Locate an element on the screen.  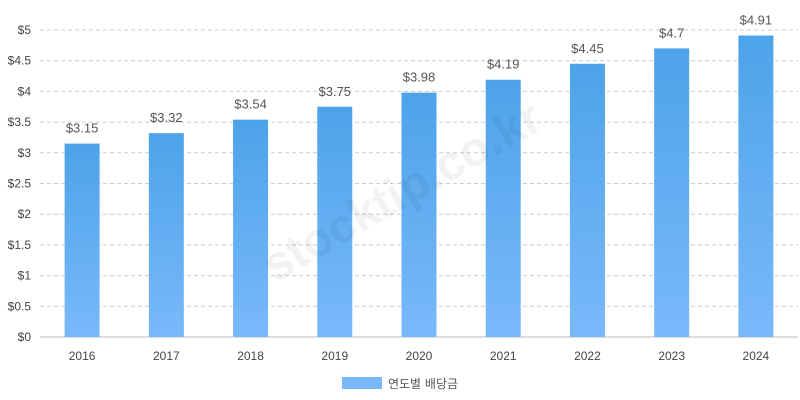
data-label: $3.54 is located at coordinates (250, 104).